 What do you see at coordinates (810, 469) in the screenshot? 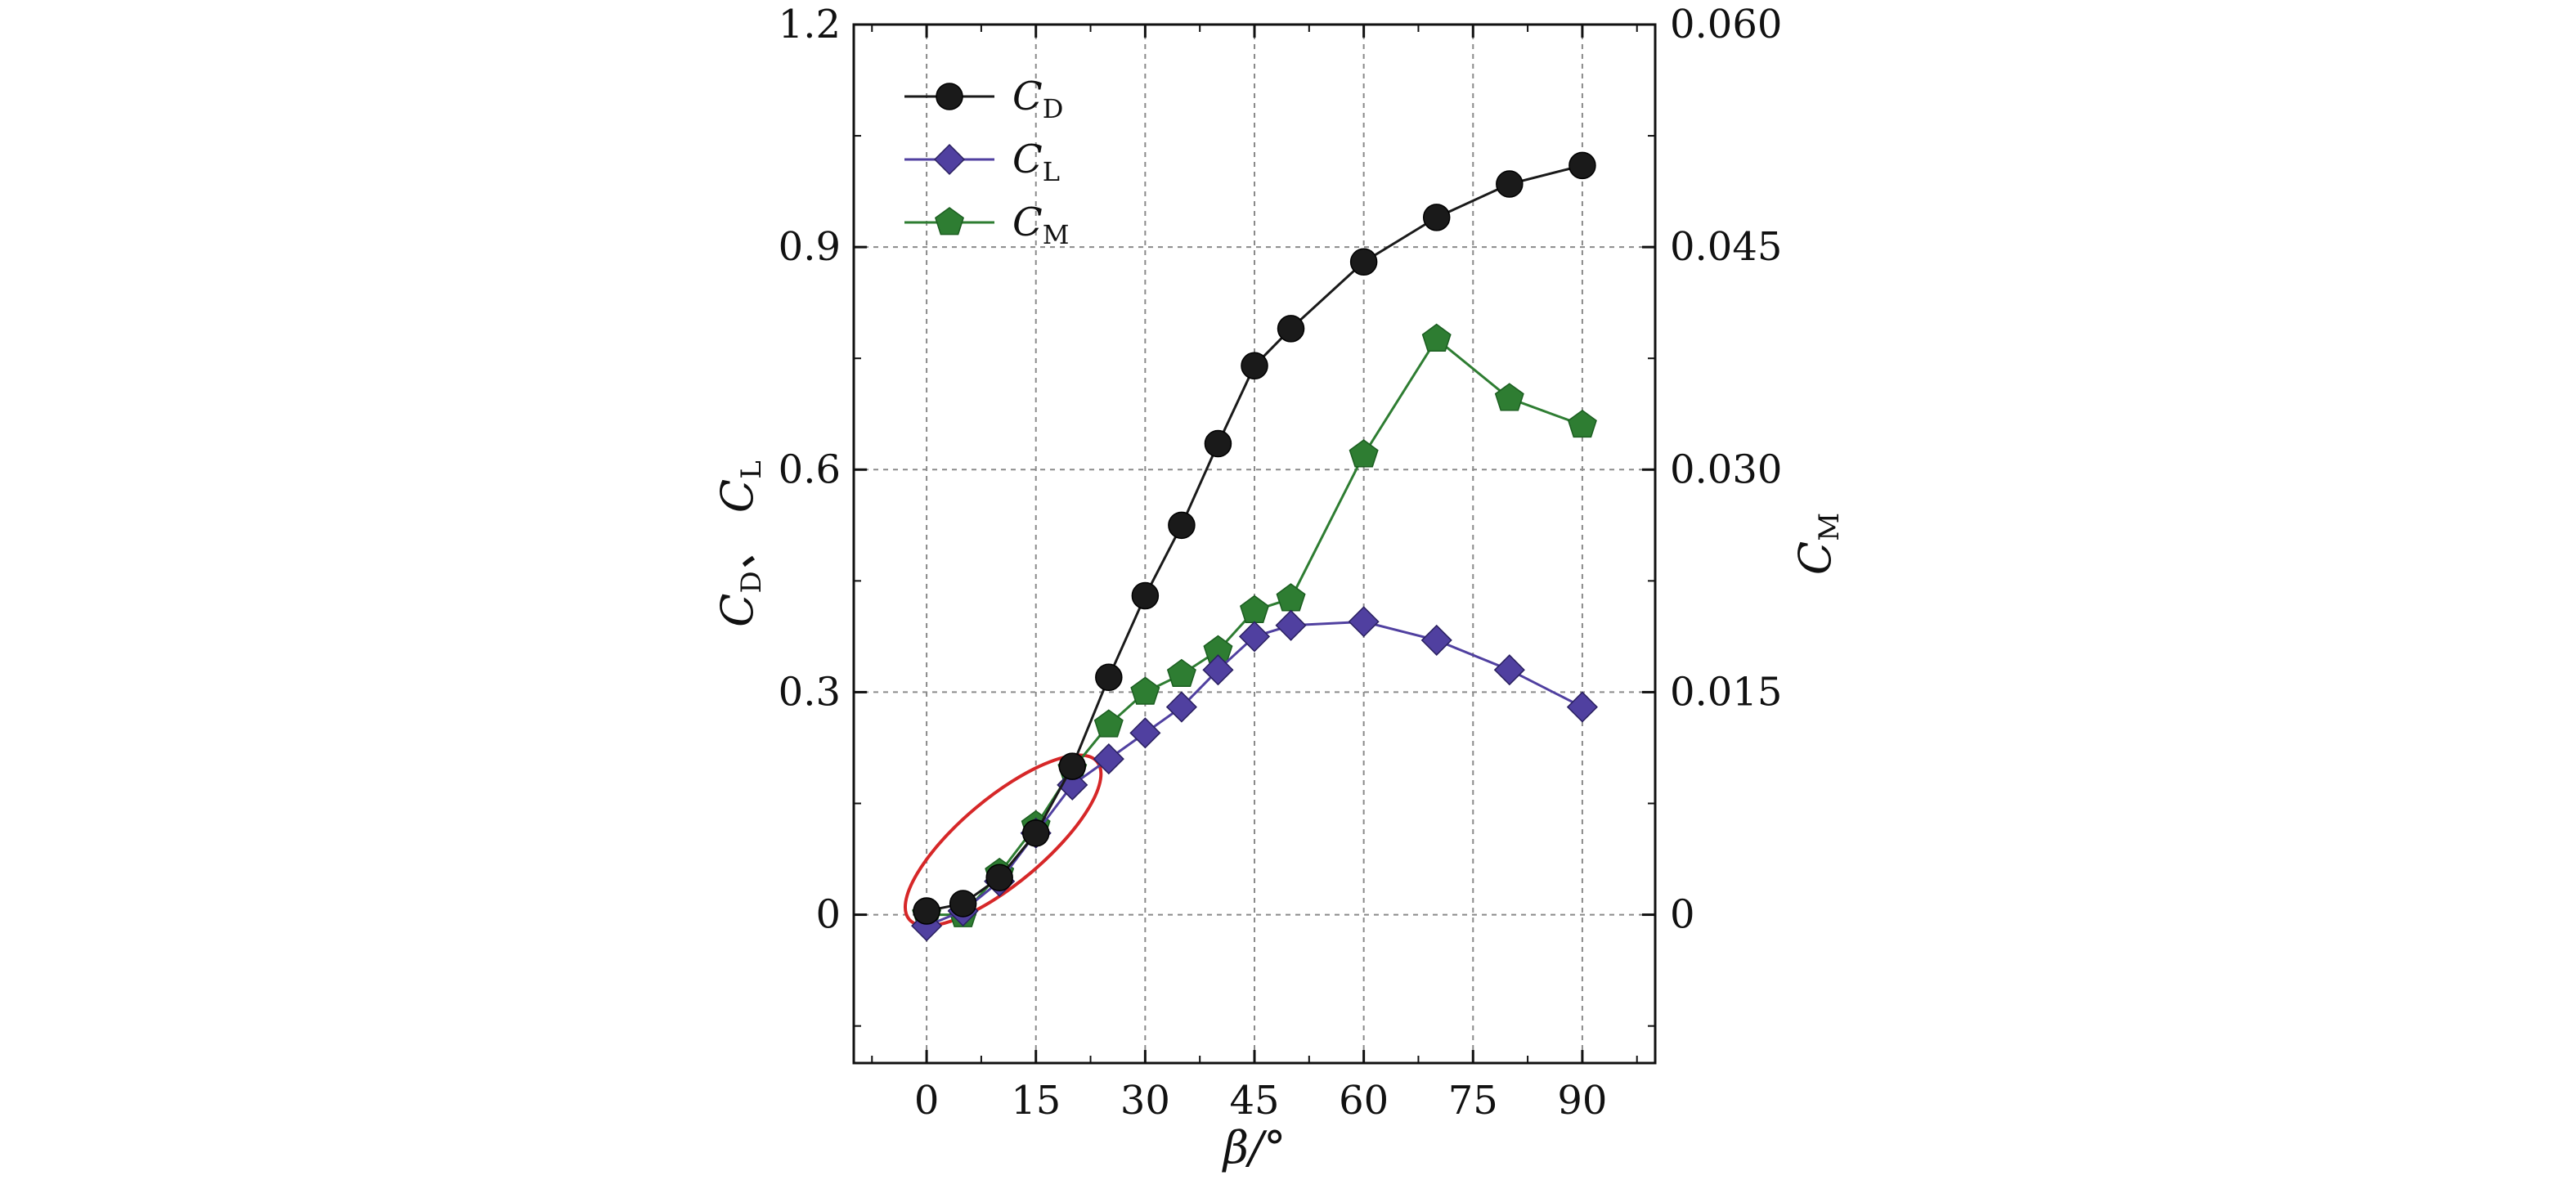
I see `y-left-tick-label: 0.6` at bounding box center [810, 469].